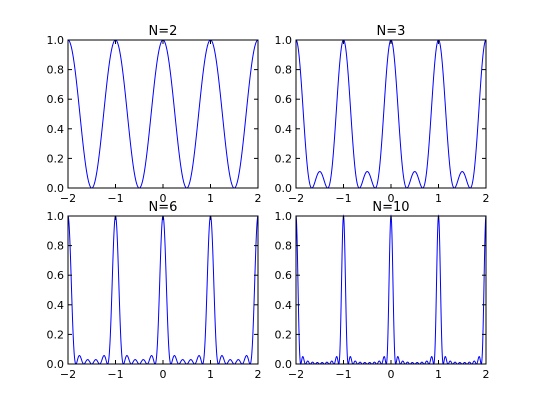  I want to click on subplot-title: N=6, so click(163, 207).